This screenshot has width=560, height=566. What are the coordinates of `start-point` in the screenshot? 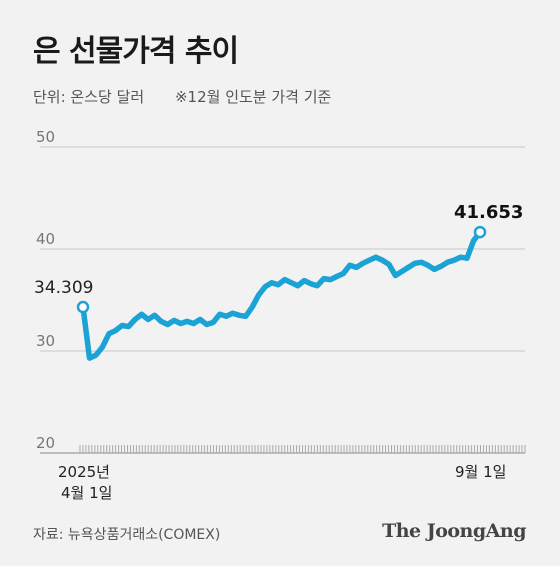 It's located at (83, 307).